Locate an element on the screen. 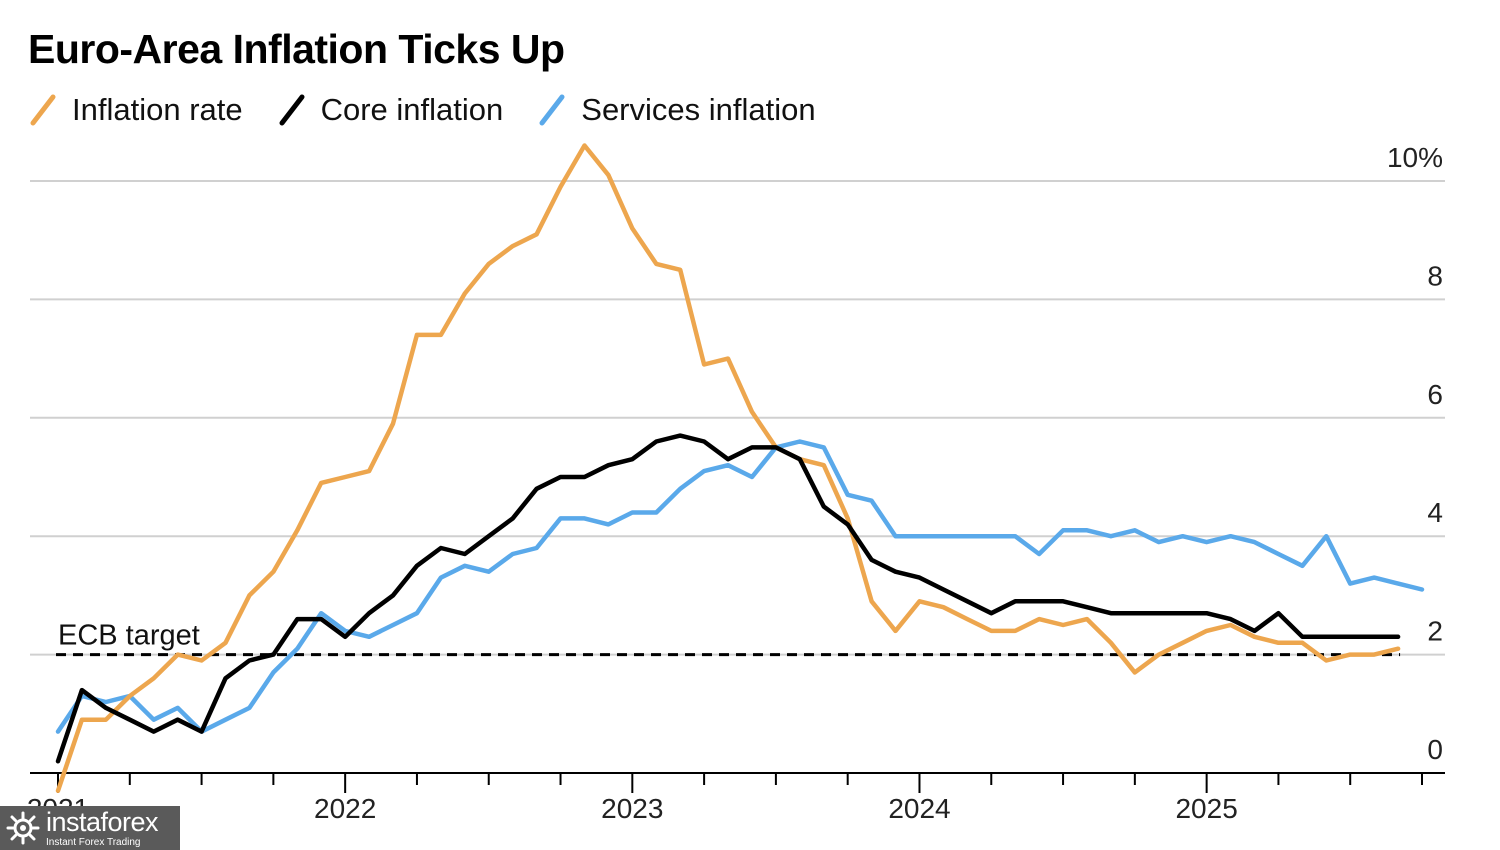 The height and width of the screenshot is (850, 1500). legend-swatch-inflation-rate is located at coordinates (43, 110).